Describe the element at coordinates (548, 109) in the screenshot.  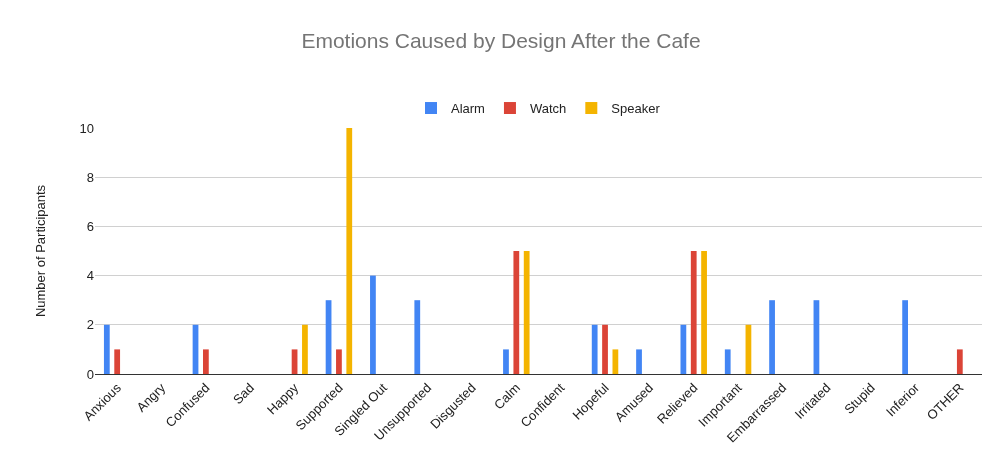
I see `legend-label: Watch` at that location.